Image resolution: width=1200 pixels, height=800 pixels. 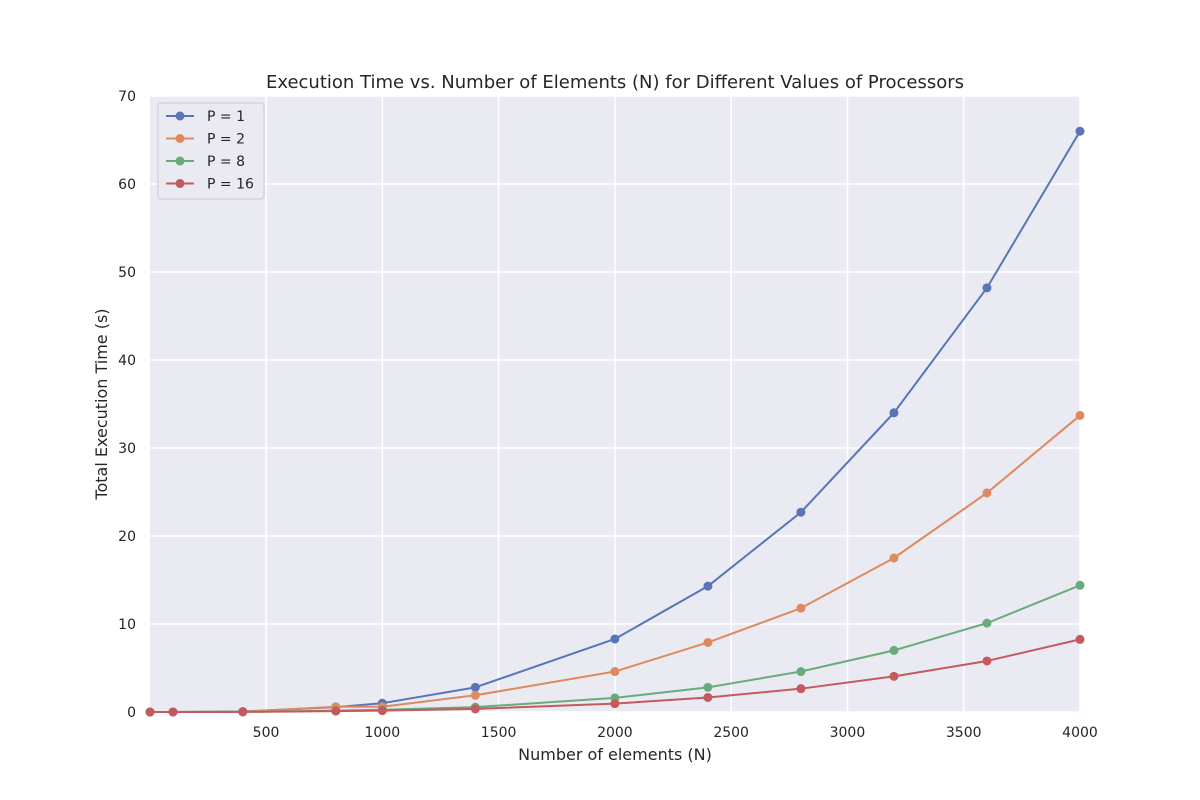 I want to click on series-line, so click(x=615, y=675).